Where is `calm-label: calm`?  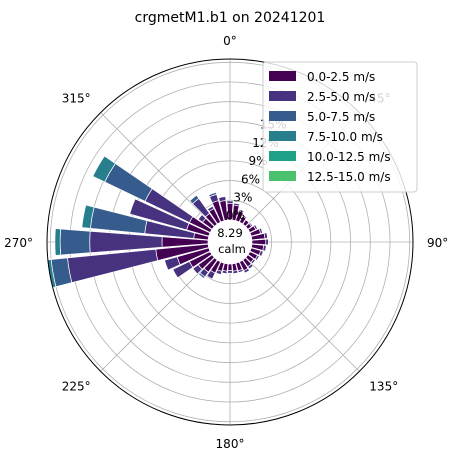
calm-label: calm is located at coordinates (232, 249).